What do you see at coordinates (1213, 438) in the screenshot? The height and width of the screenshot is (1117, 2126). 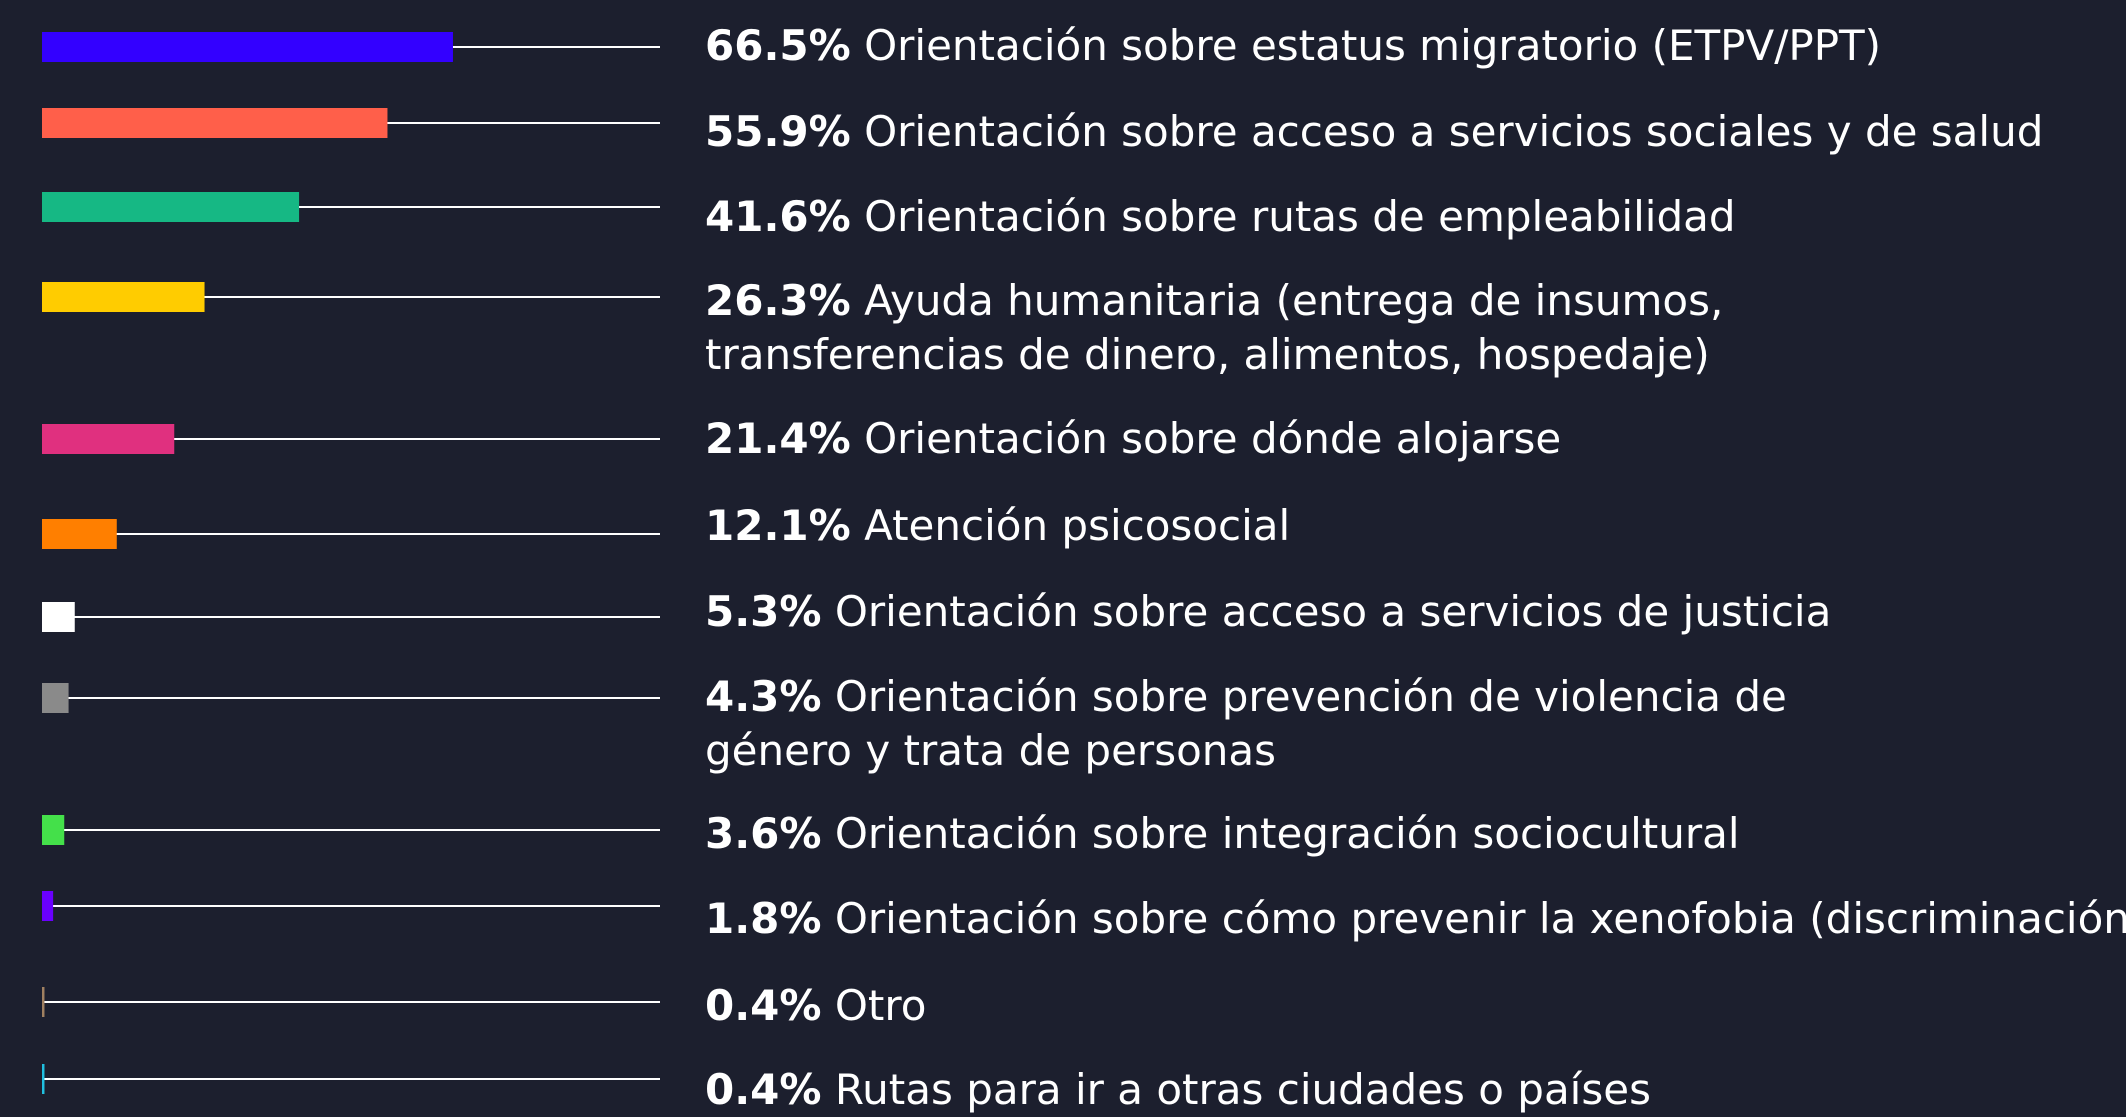 I see `category-label: Orientación sobre dónde alojarse` at bounding box center [1213, 438].